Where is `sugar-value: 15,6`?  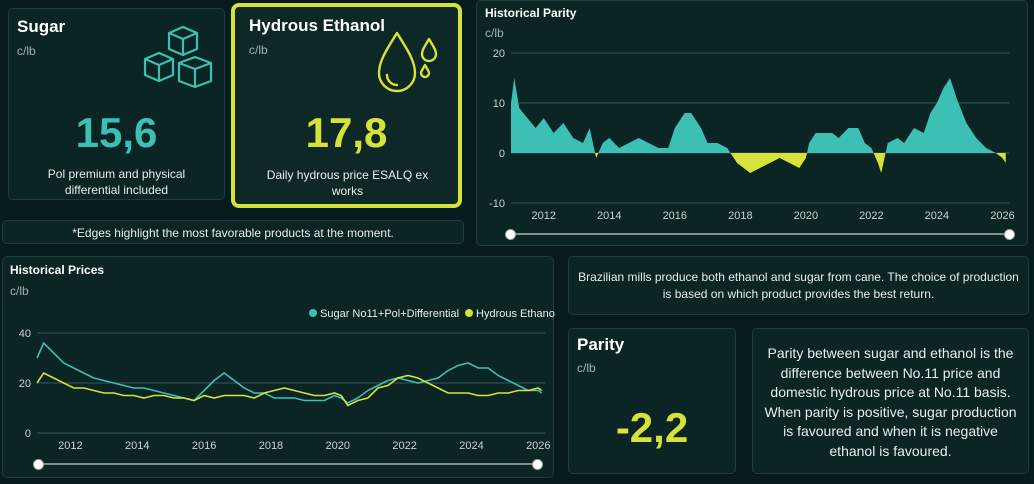
sugar-value: 15,6 is located at coordinates (116, 132).